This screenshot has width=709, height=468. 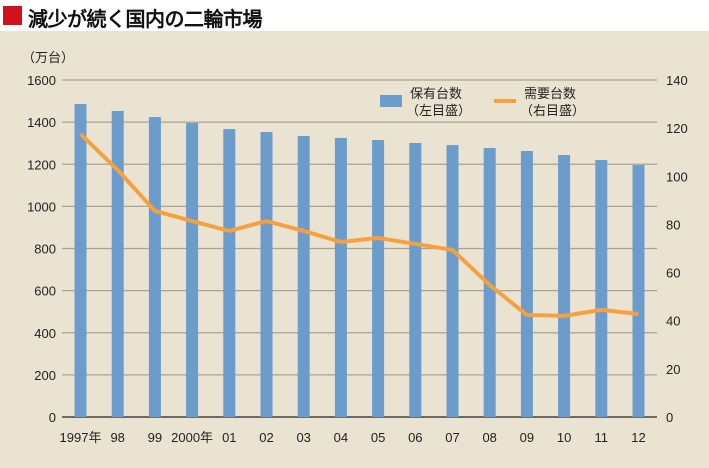 I want to click on legend: 保有台数 （左目盛） 需要台数 （右目盛）, so click(x=482, y=103).